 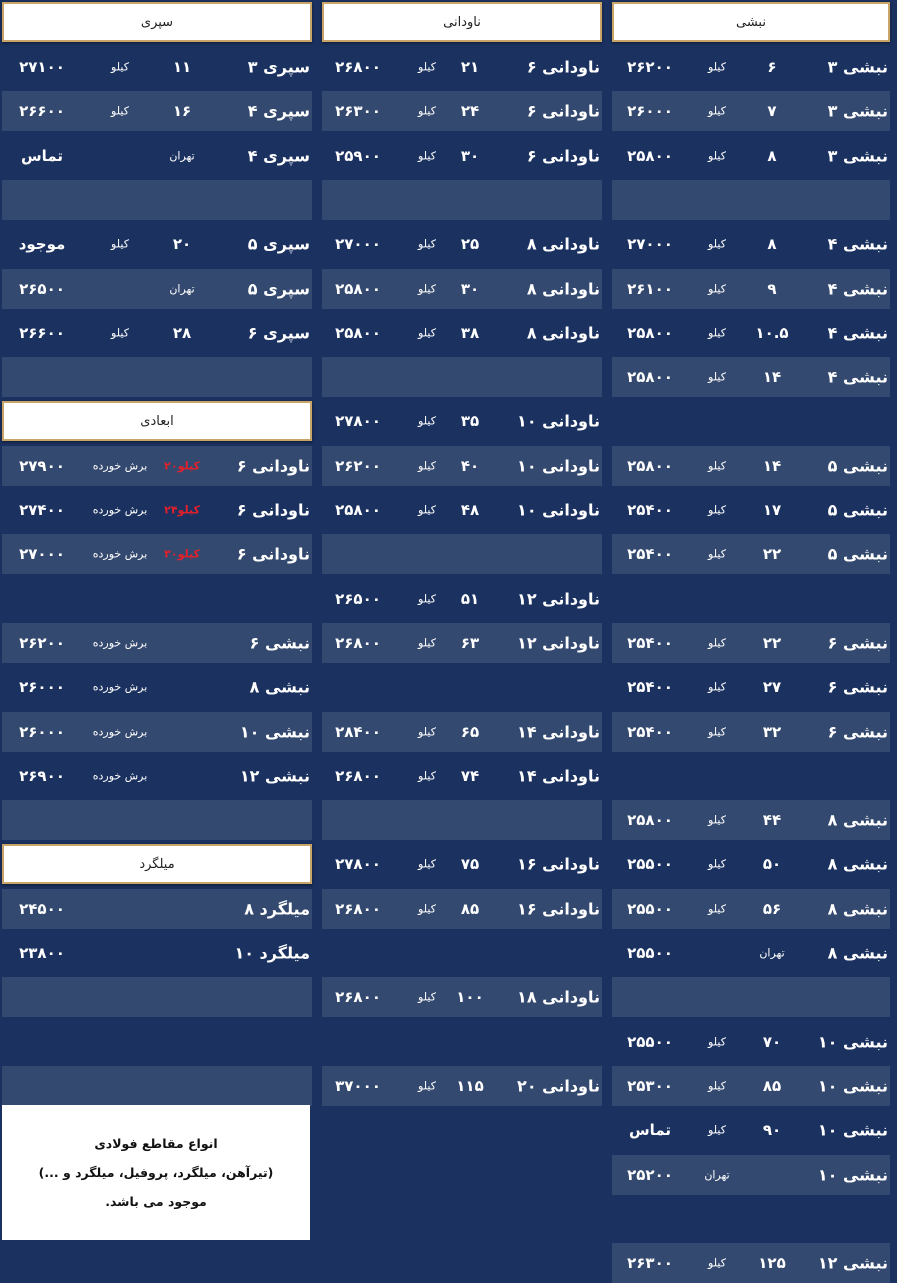 I want to click on section-header: میلگرد, so click(x=157, y=864).